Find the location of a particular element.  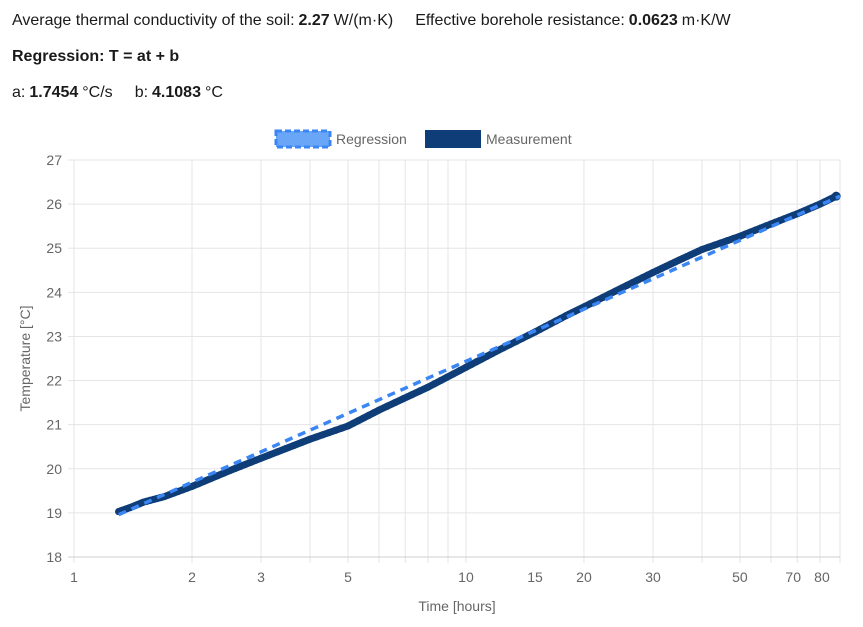

x-tick-label: 10 is located at coordinates (466, 577).